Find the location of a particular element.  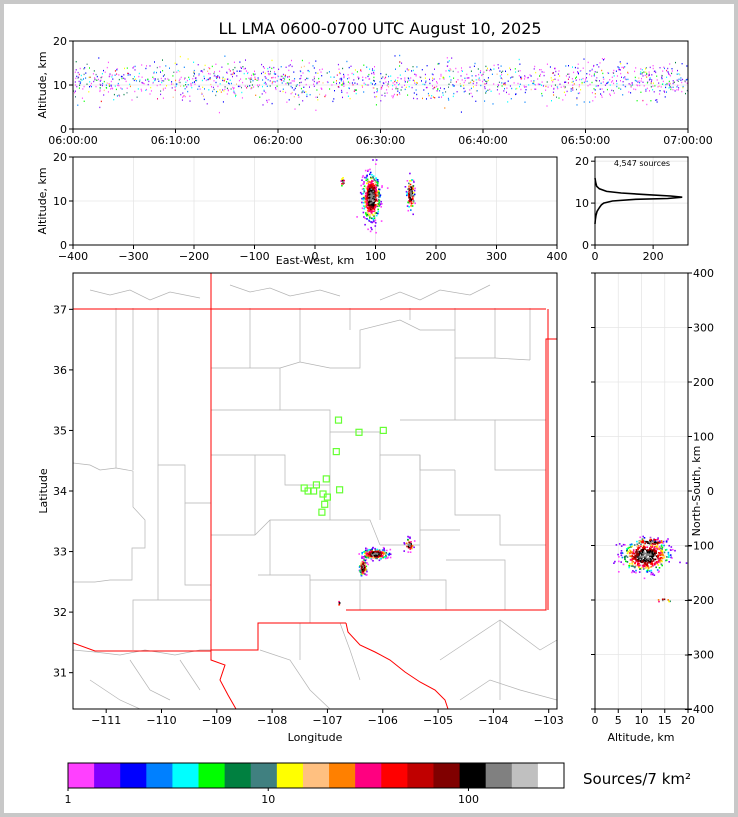

histogram-ytick-label: 0 is located at coordinates (585, 245).